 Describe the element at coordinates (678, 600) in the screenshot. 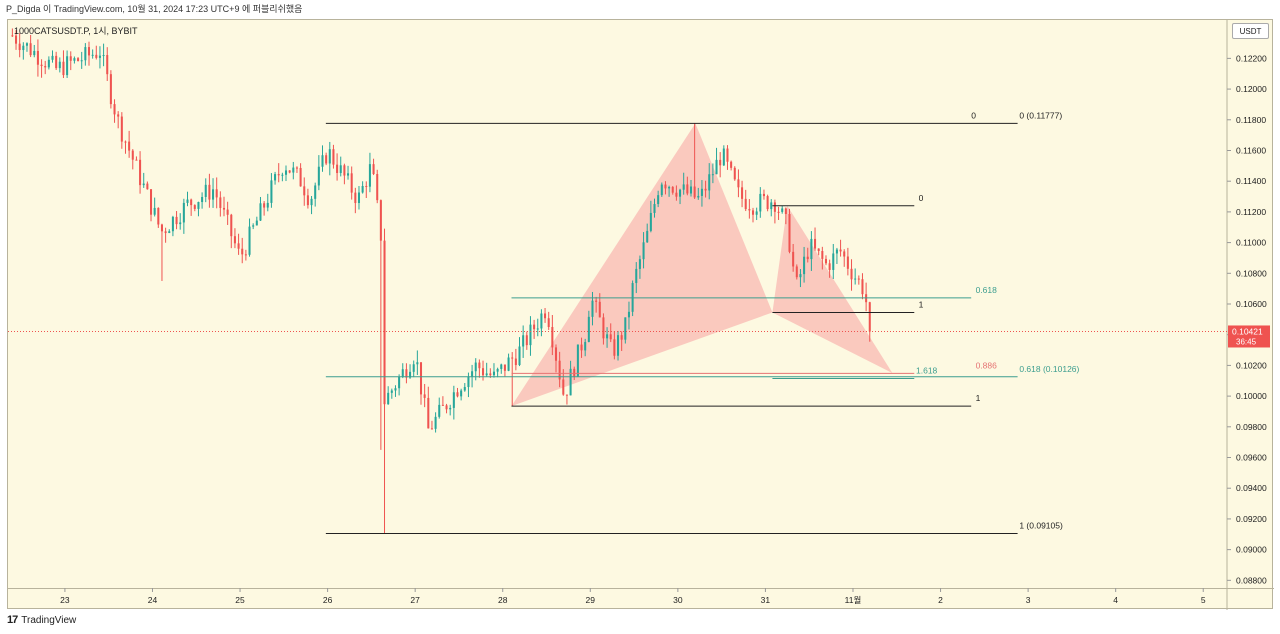

I see `x-tick-label: 30` at that location.